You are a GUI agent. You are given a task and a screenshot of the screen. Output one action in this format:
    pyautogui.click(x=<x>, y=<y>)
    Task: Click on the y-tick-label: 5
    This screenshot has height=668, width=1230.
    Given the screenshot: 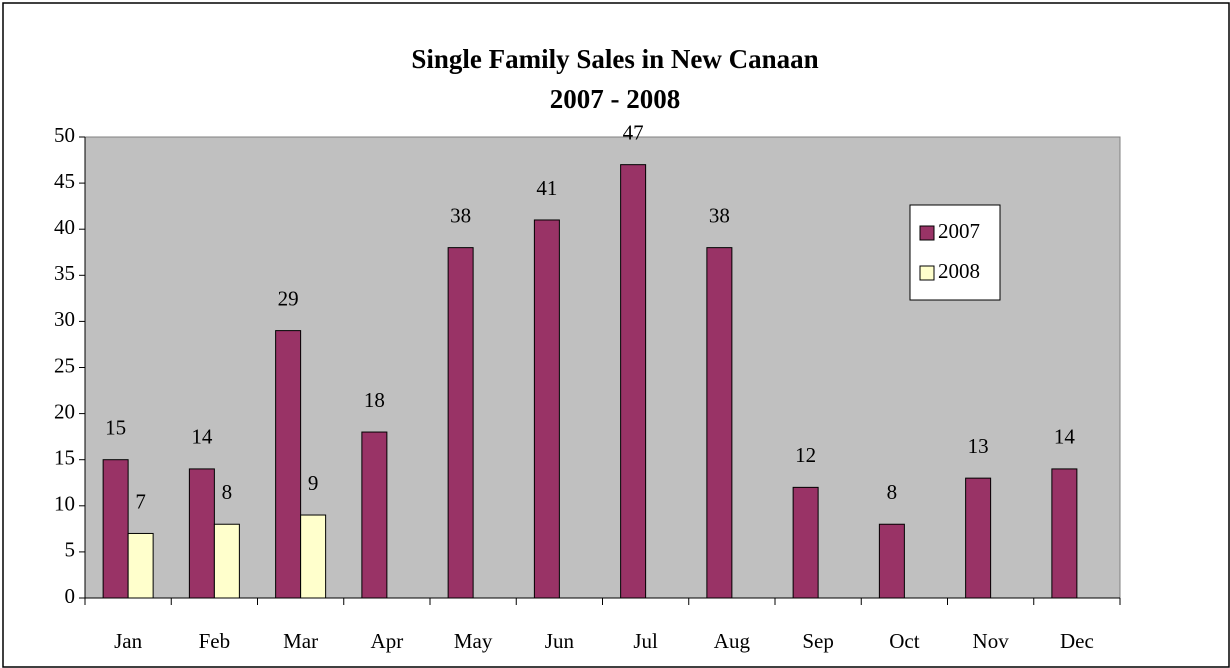 What is the action you would take?
    pyautogui.click(x=70, y=550)
    